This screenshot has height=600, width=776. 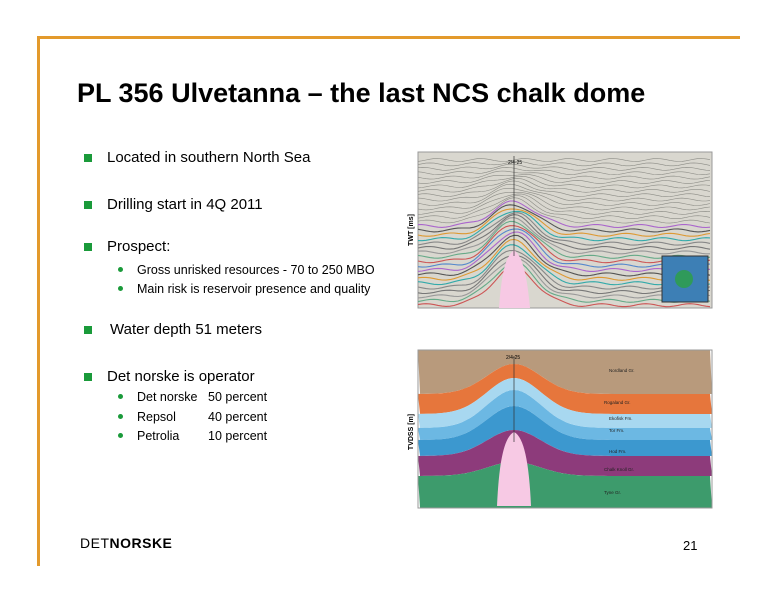 What do you see at coordinates (256, 270) in the screenshot?
I see `sub-bullet-text: Gross unrisked resources - 70 to 250 MBO` at bounding box center [256, 270].